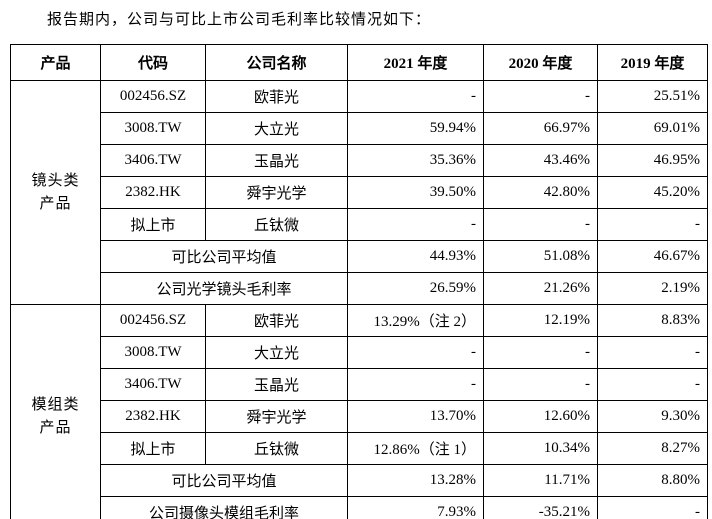 This screenshot has height=519, width=712. I want to click on table-row: 3008.TW 大立光 - - -, so click(359, 352).